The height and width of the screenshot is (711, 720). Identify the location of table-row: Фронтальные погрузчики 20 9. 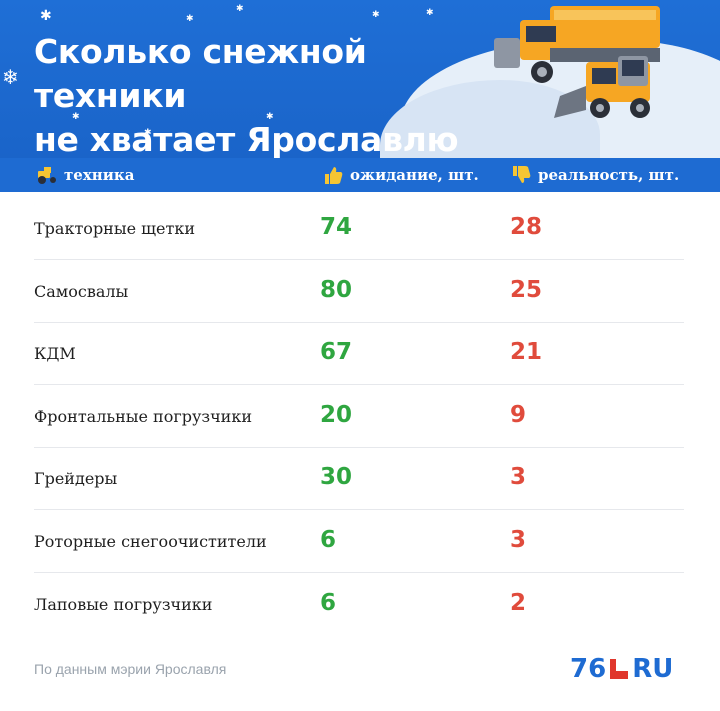
(359, 417).